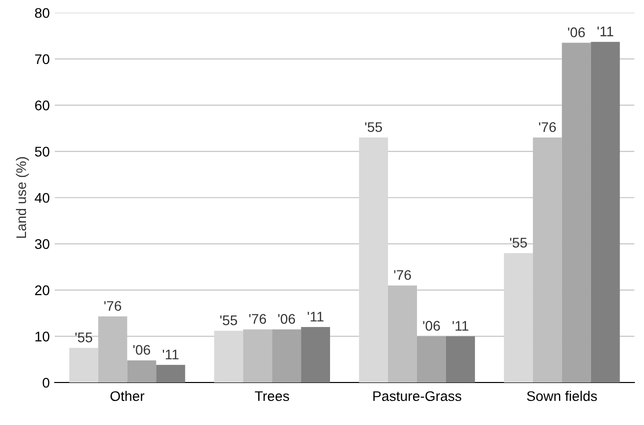 The height and width of the screenshot is (425, 644). What do you see at coordinates (83, 337) in the screenshot?
I see `series-label: '55` at bounding box center [83, 337].